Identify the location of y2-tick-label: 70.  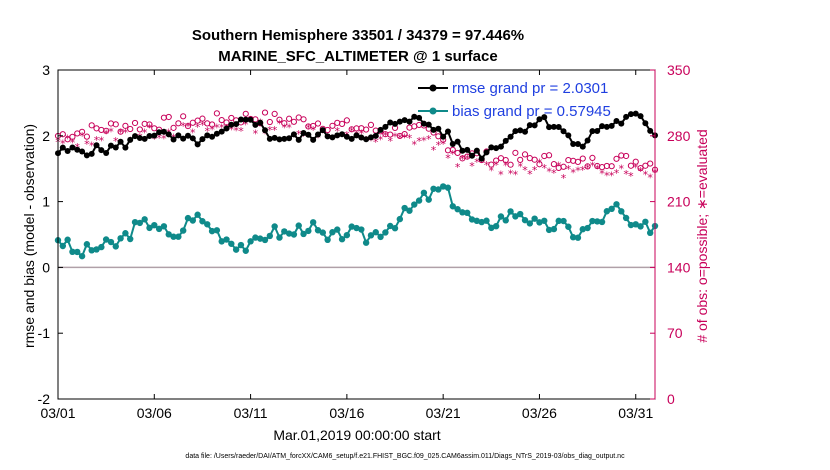
(675, 333).